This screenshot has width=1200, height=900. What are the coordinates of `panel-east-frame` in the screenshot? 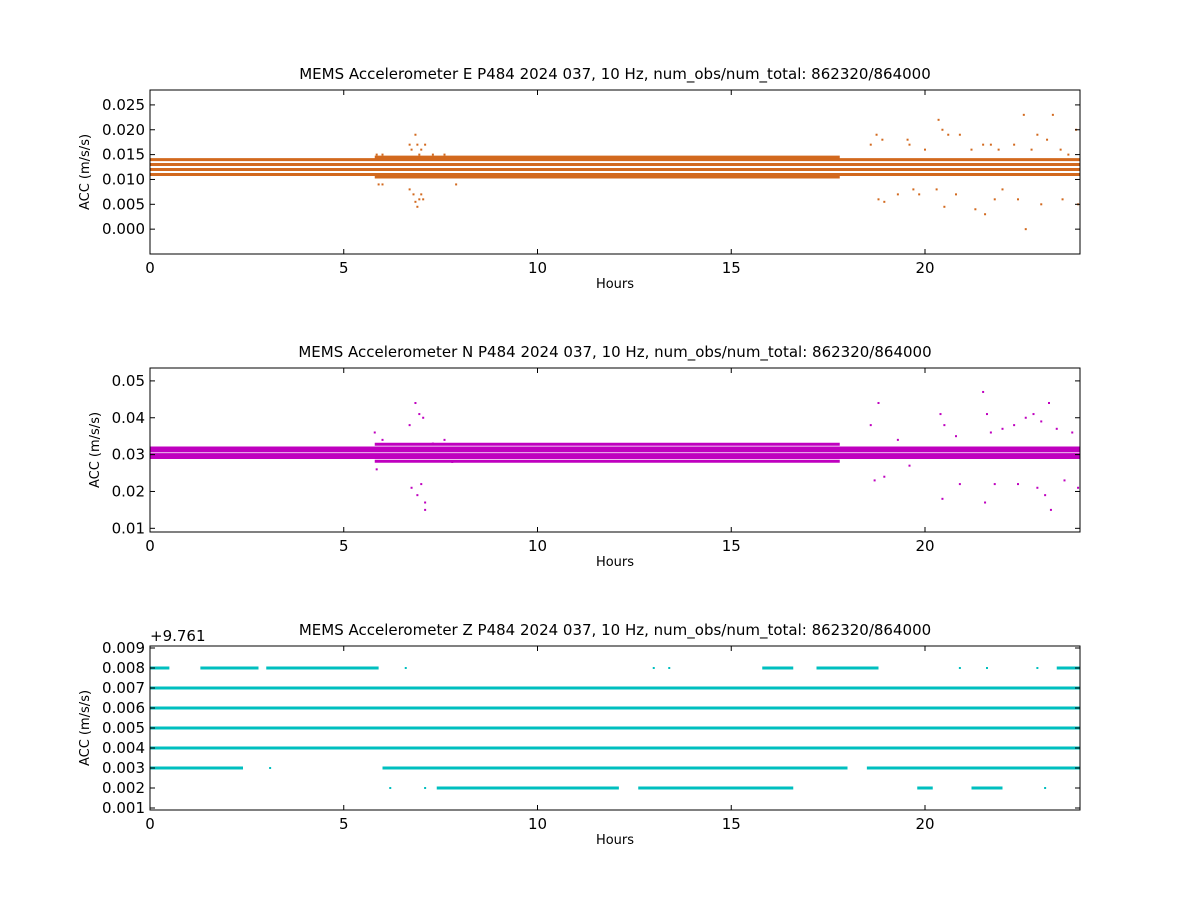 It's located at (615, 172).